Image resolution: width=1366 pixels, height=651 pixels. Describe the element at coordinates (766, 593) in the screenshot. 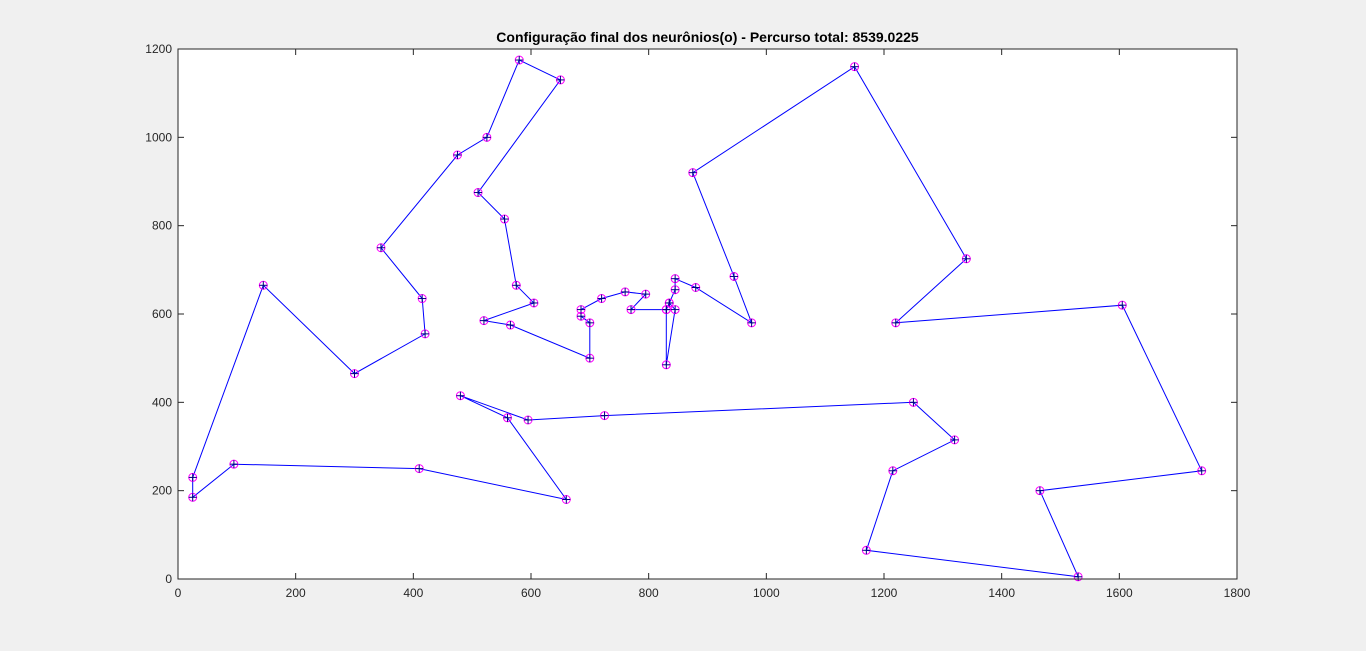

I see `x-tick-label: 1000` at that location.